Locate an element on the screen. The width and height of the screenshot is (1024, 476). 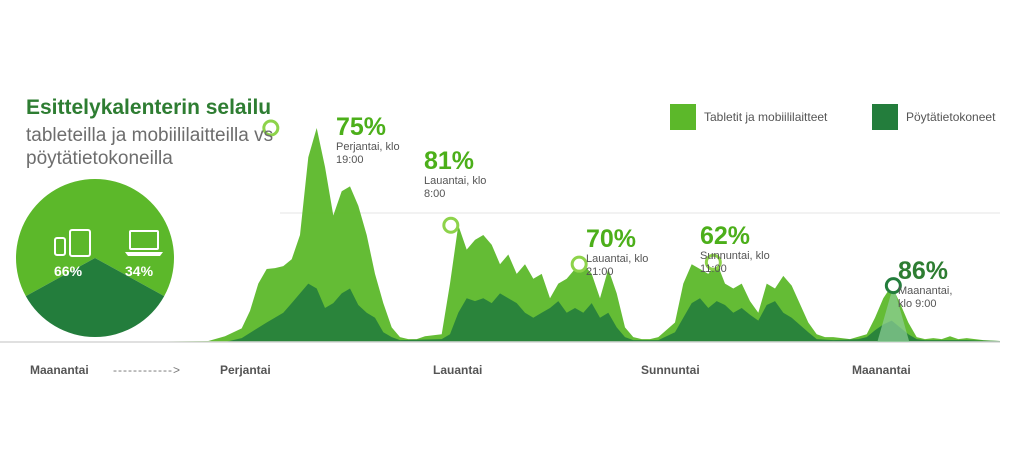
legend-item-mobile: Tabletit ja mobiililaitteet is located at coordinates (748, 117).